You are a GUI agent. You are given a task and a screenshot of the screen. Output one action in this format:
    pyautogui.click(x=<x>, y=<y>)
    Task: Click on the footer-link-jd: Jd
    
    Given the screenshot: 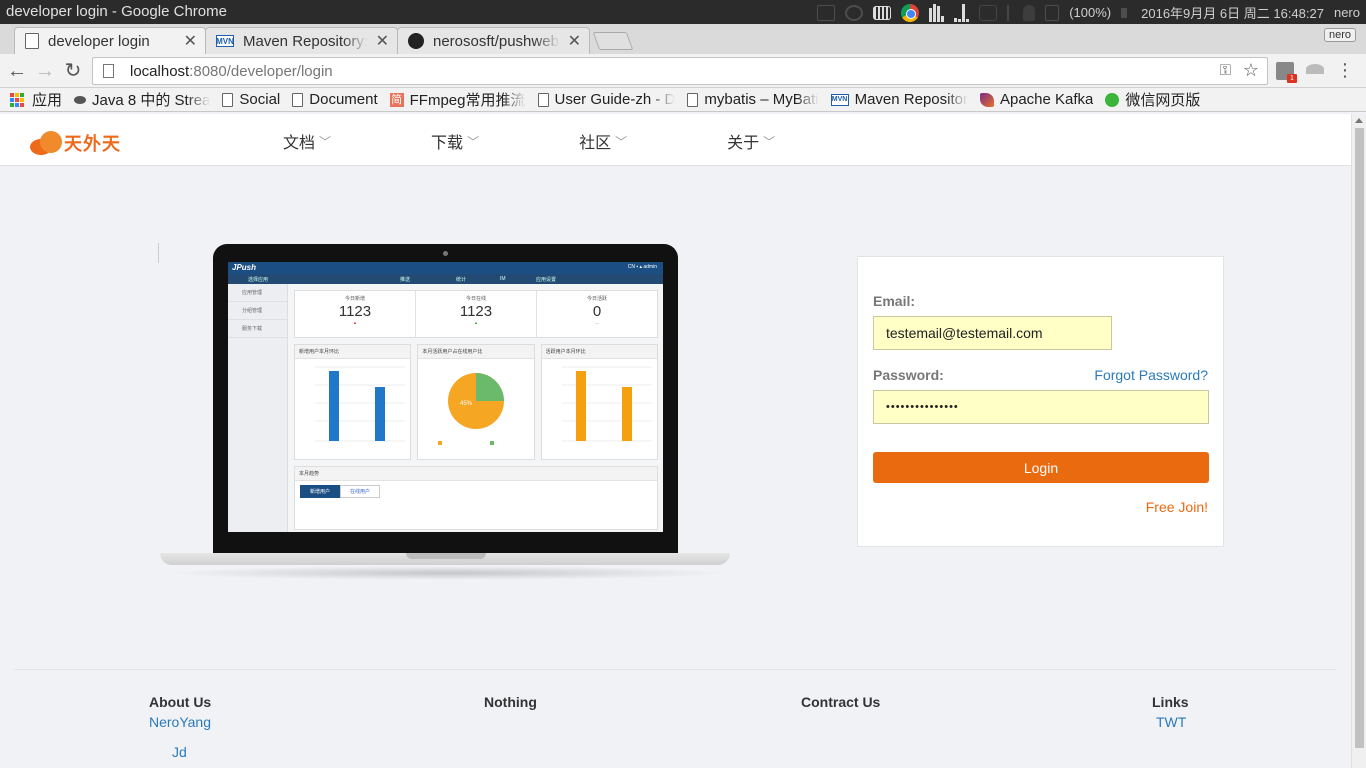 What is the action you would take?
    pyautogui.click(x=179, y=752)
    